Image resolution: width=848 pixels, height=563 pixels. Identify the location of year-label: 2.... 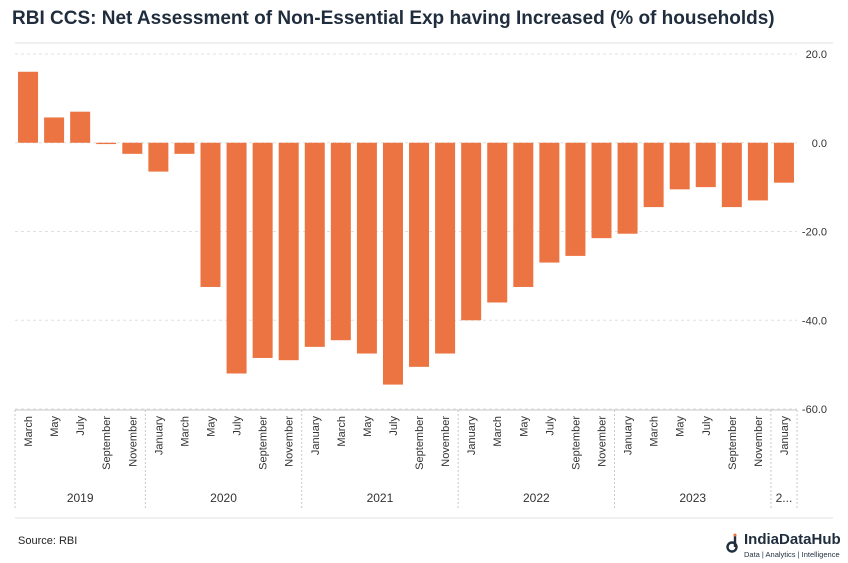
(784, 498).